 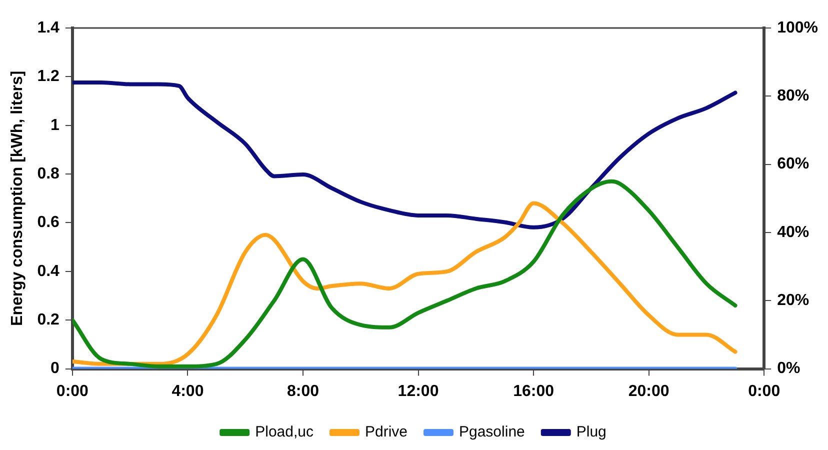 What do you see at coordinates (303, 391) in the screenshot?
I see `x-tick-label: 8:00` at bounding box center [303, 391].